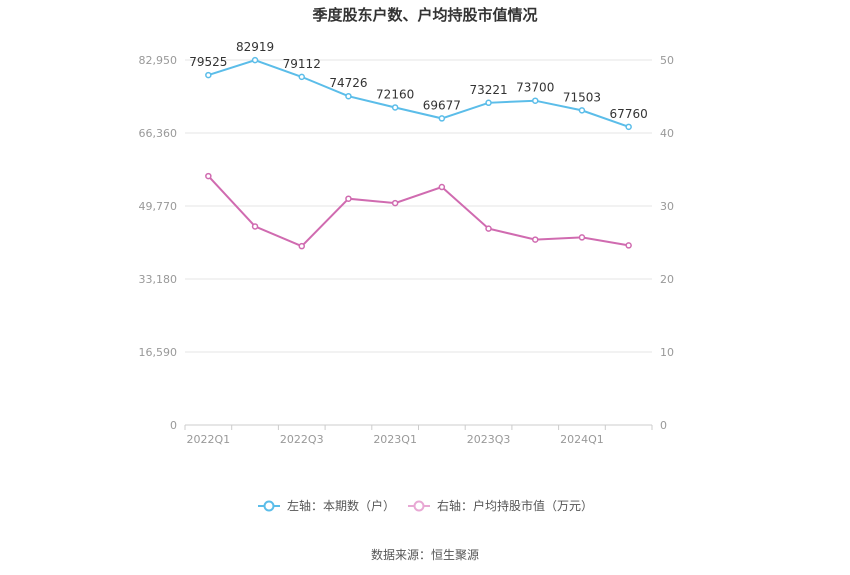 The image size is (850, 575). Describe the element at coordinates (208, 62) in the screenshot. I see `data-label: 79525` at that location.